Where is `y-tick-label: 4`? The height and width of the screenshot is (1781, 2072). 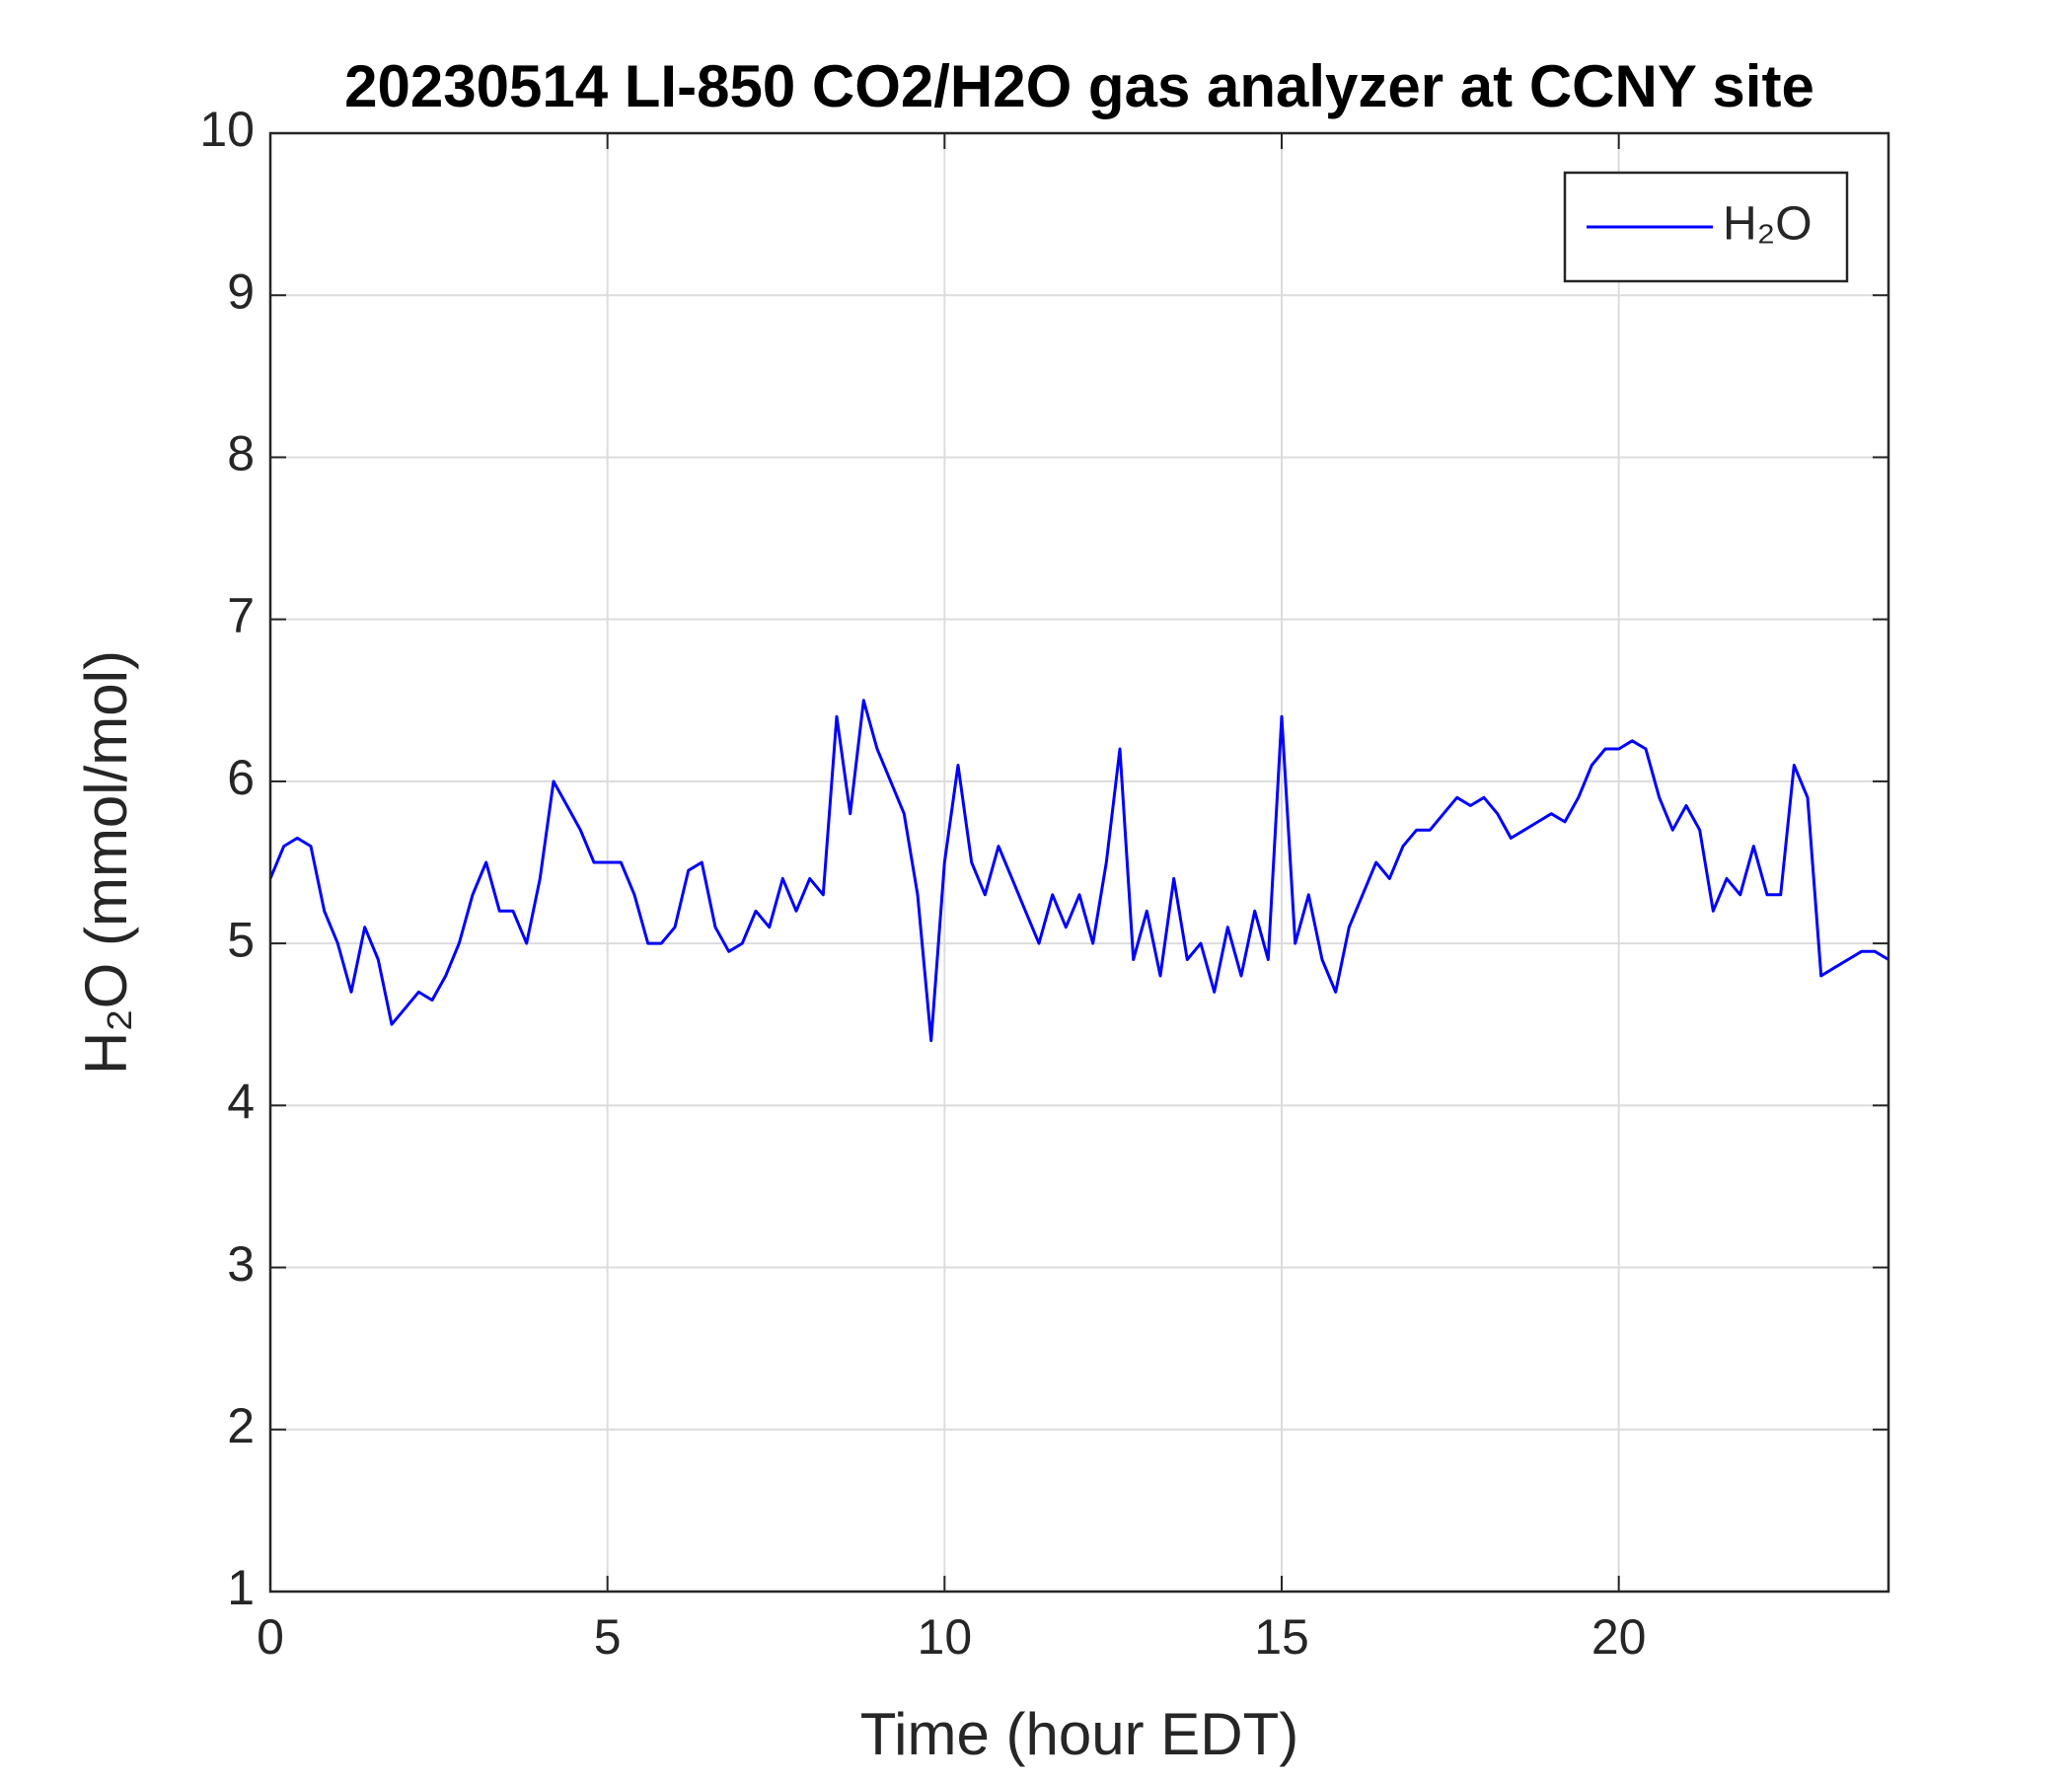
y-tick-label: 4 is located at coordinates (241, 1102).